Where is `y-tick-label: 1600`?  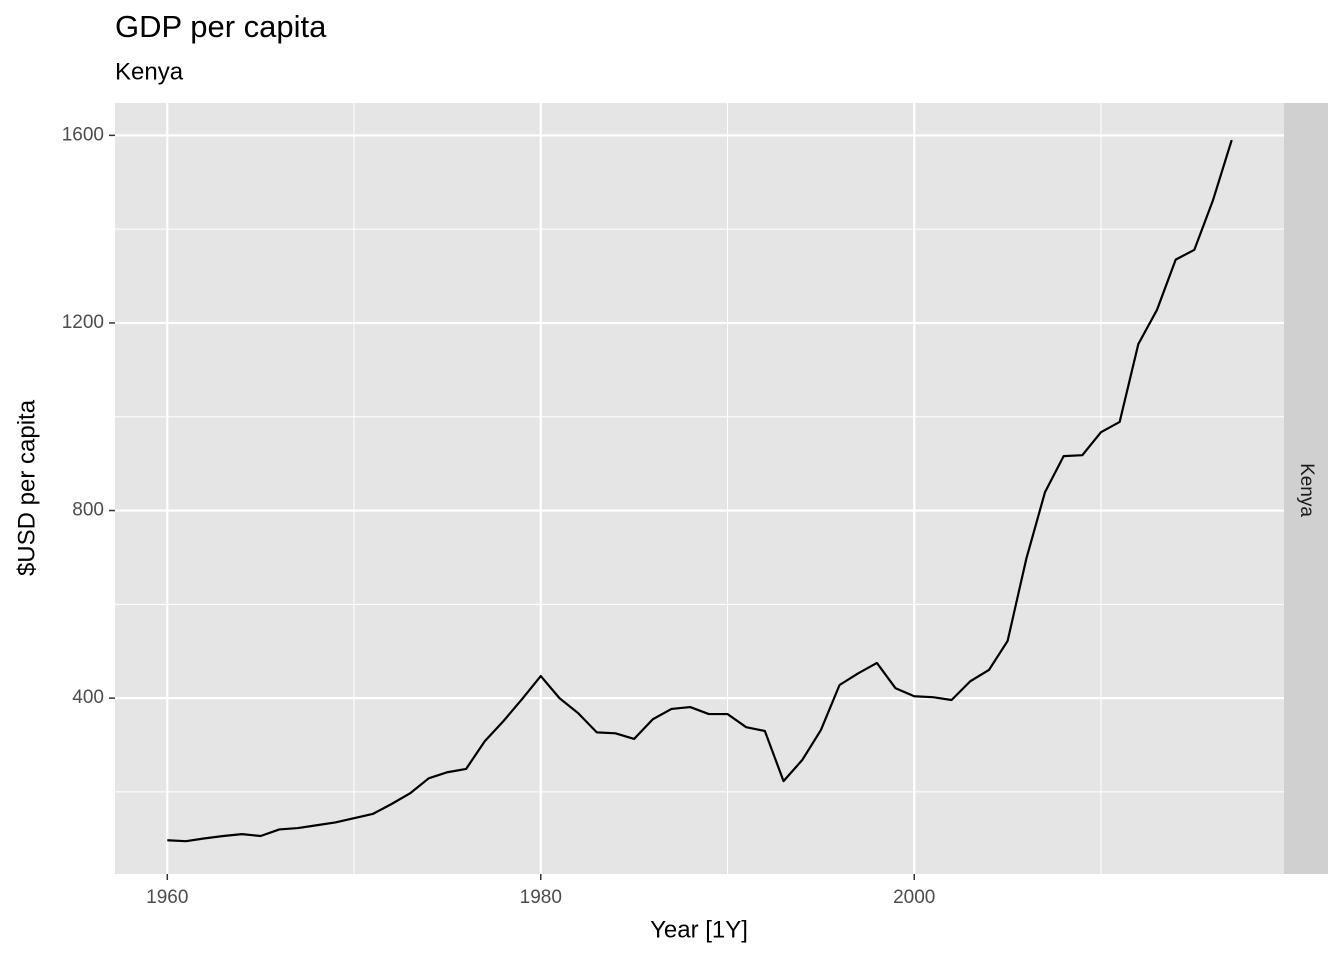 y-tick-label: 1600 is located at coordinates (83, 134).